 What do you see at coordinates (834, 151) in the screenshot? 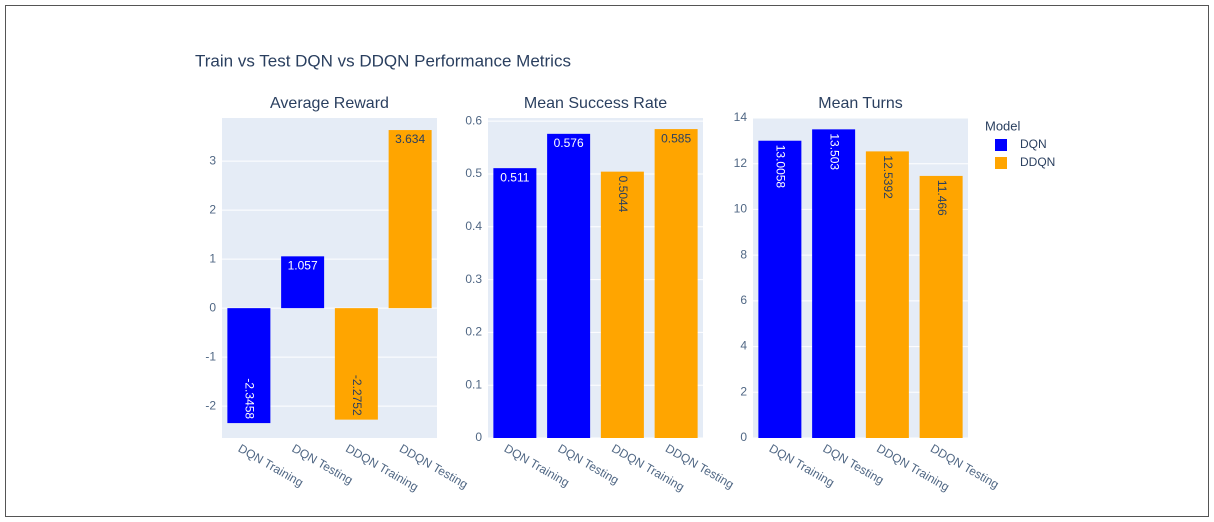
I see `bar-label: 13.503` at bounding box center [834, 151].